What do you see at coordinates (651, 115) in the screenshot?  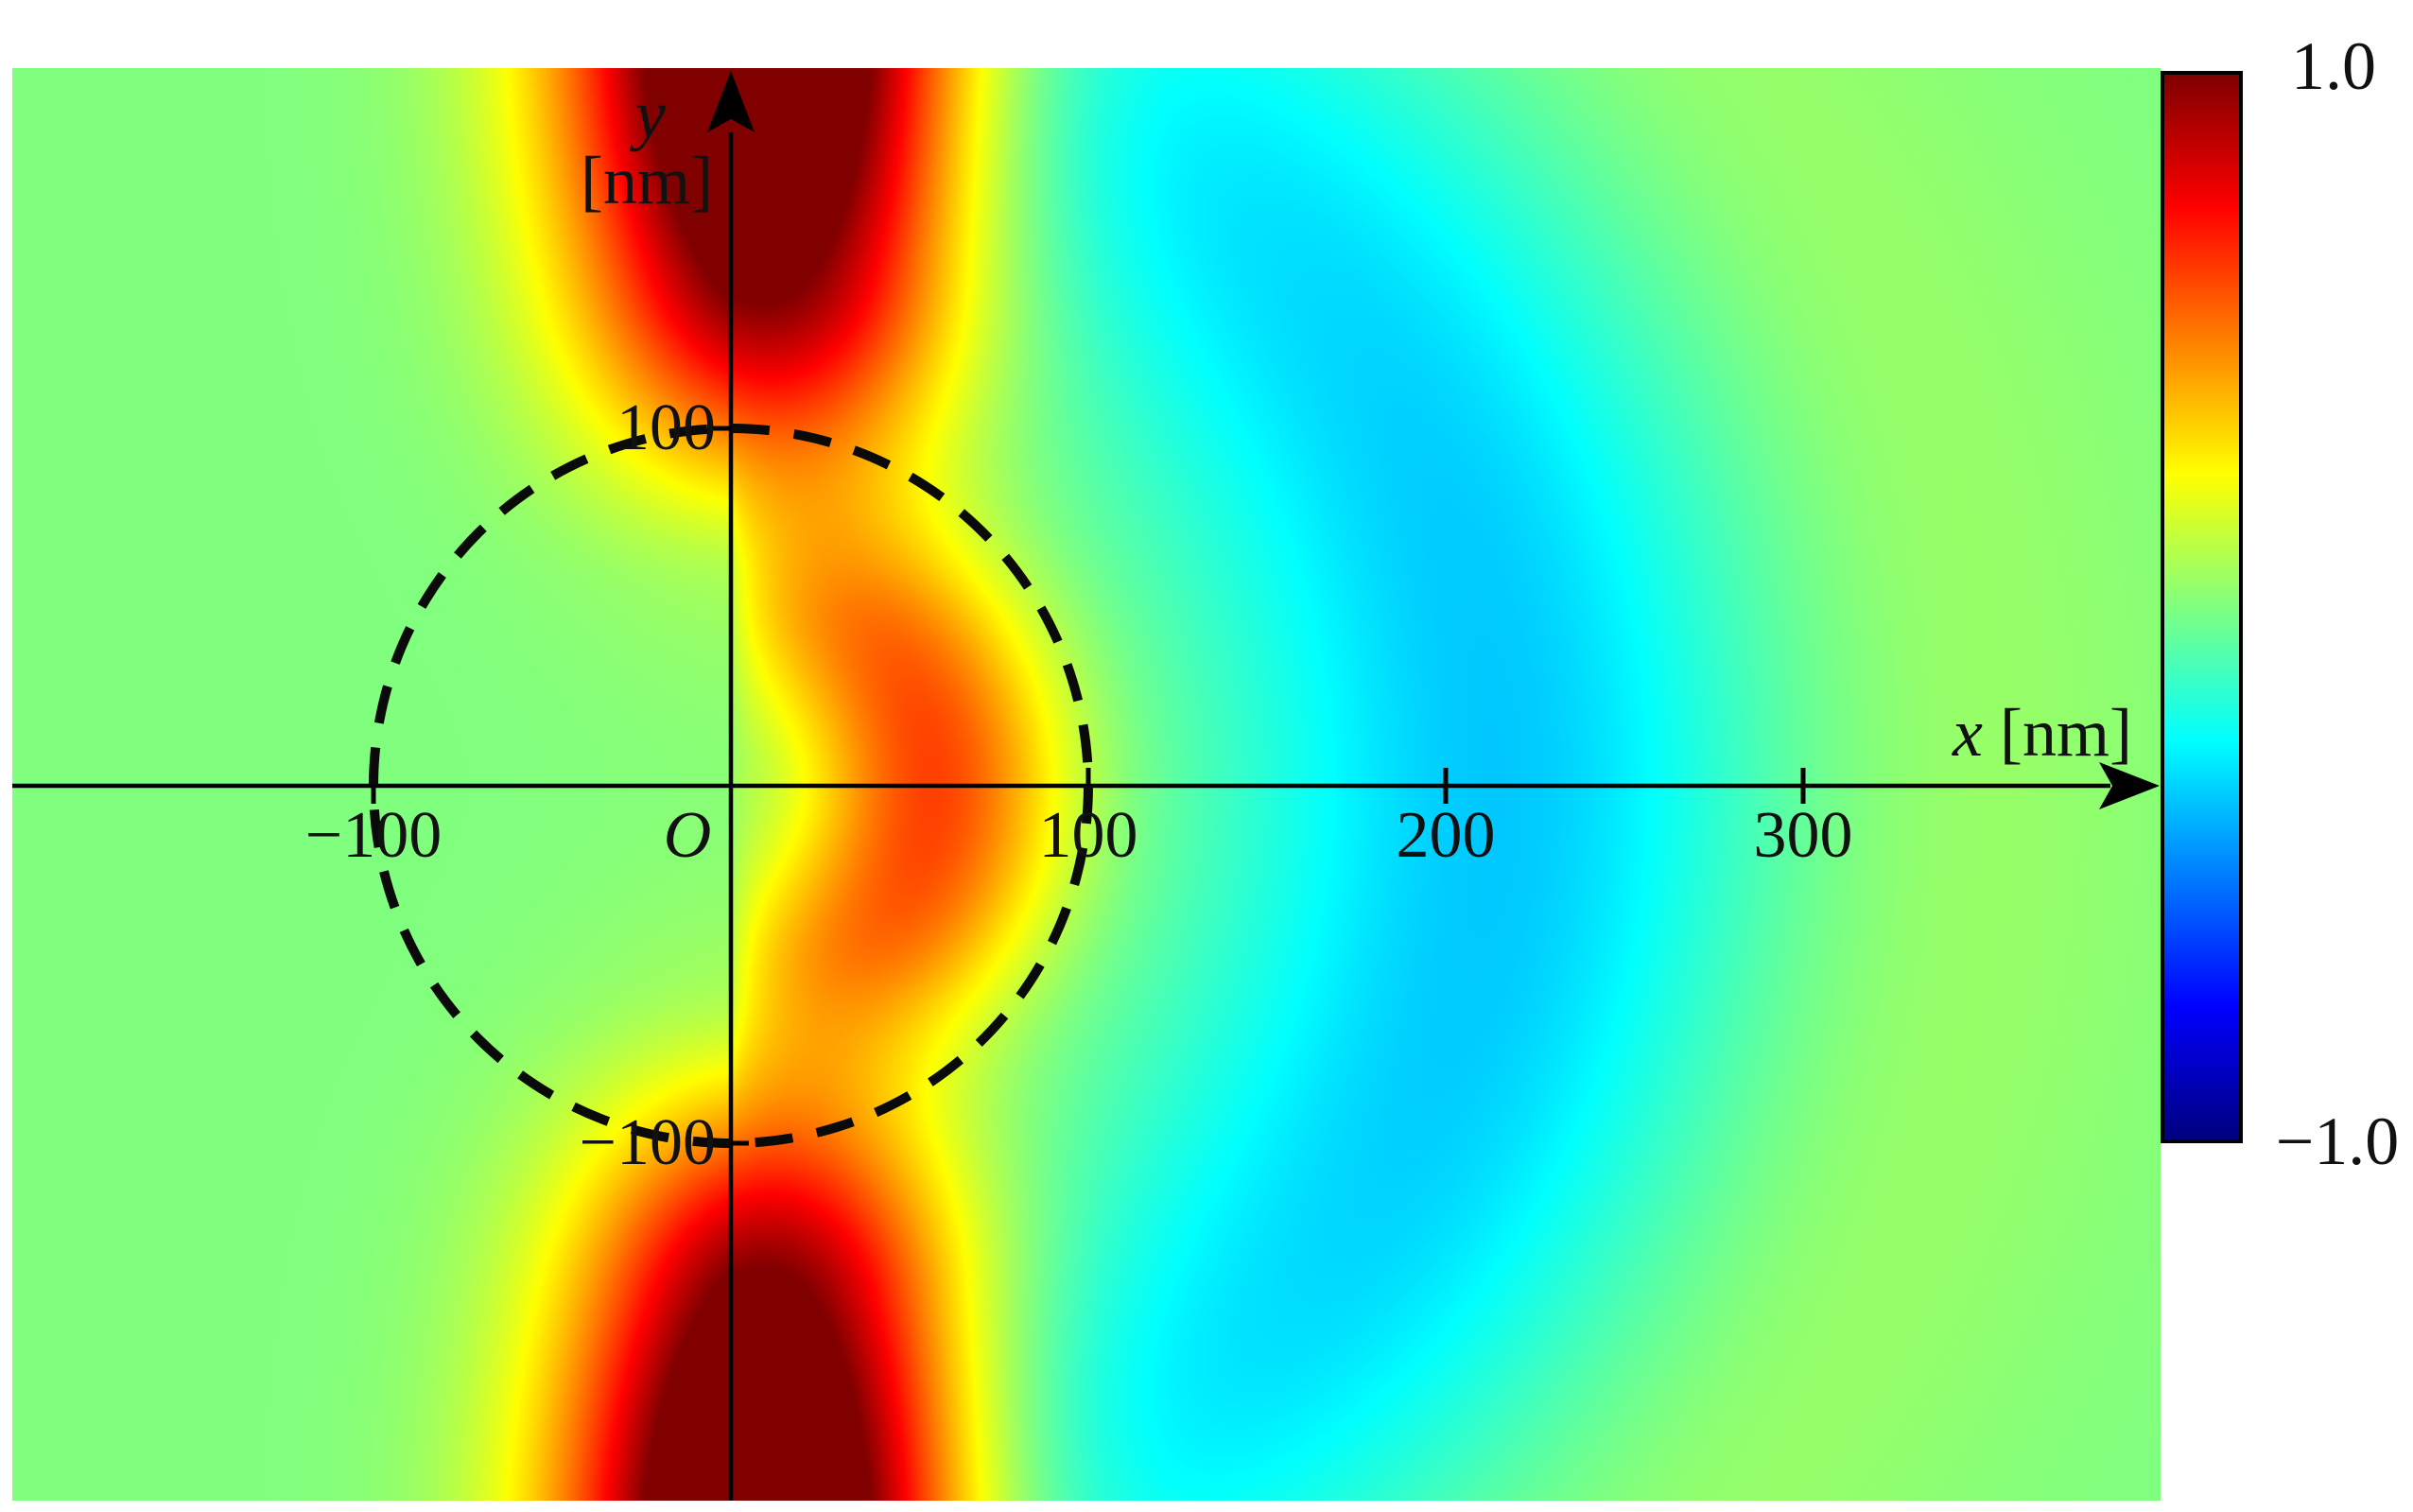 I see `y-axis-label-symbol: y` at bounding box center [651, 115].